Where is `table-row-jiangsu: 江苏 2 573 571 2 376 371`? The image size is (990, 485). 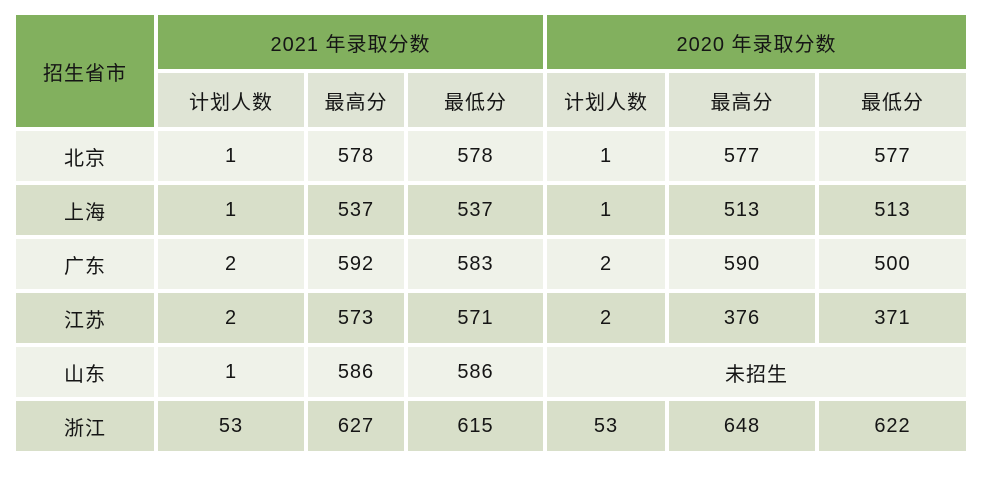
table-row-jiangsu: 江苏 2 573 571 2 376 371 is located at coordinates (491, 318).